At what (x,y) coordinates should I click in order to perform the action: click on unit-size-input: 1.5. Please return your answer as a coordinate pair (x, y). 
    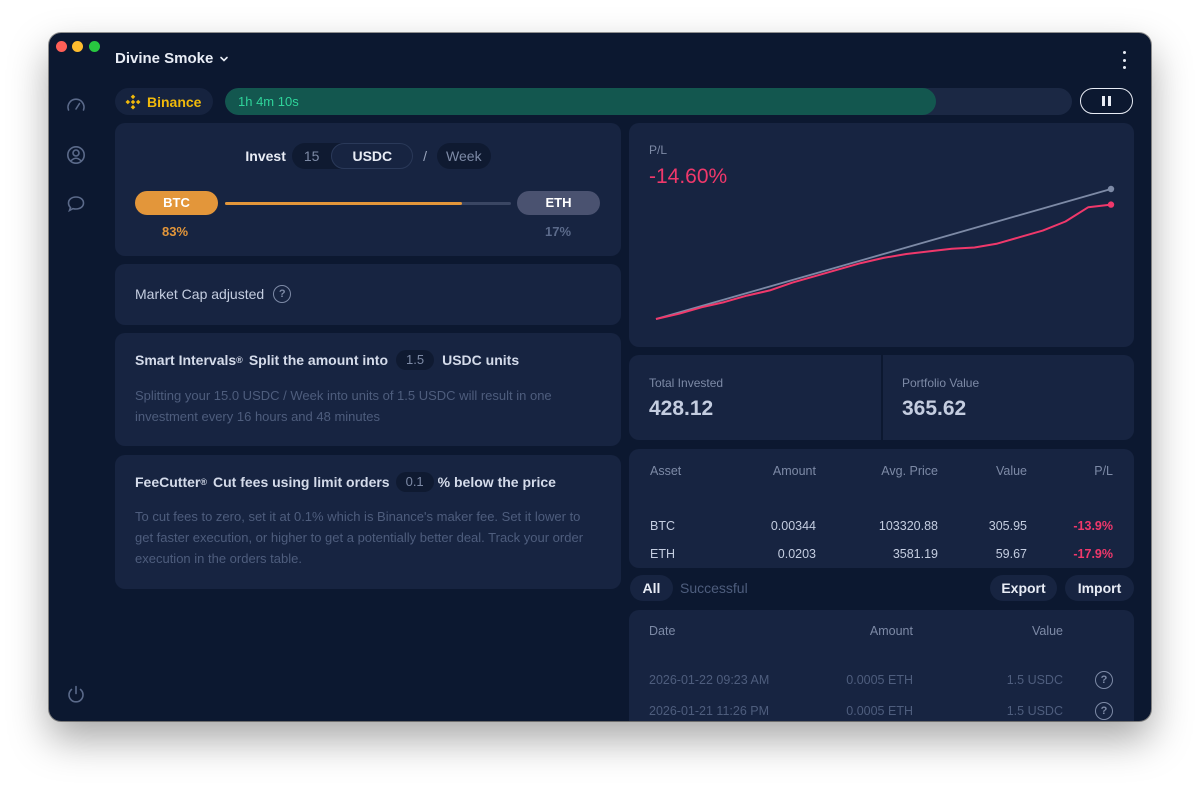
    Looking at the image, I should click on (415, 360).